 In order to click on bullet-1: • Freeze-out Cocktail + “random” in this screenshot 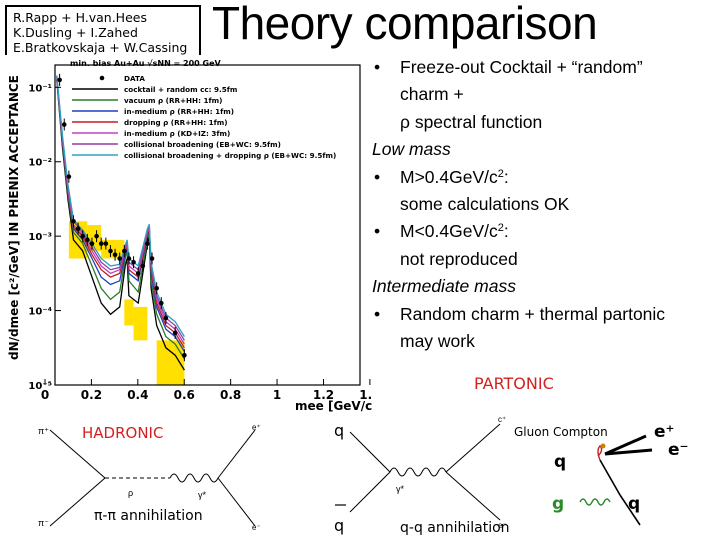, I will do `click(544, 67)`.